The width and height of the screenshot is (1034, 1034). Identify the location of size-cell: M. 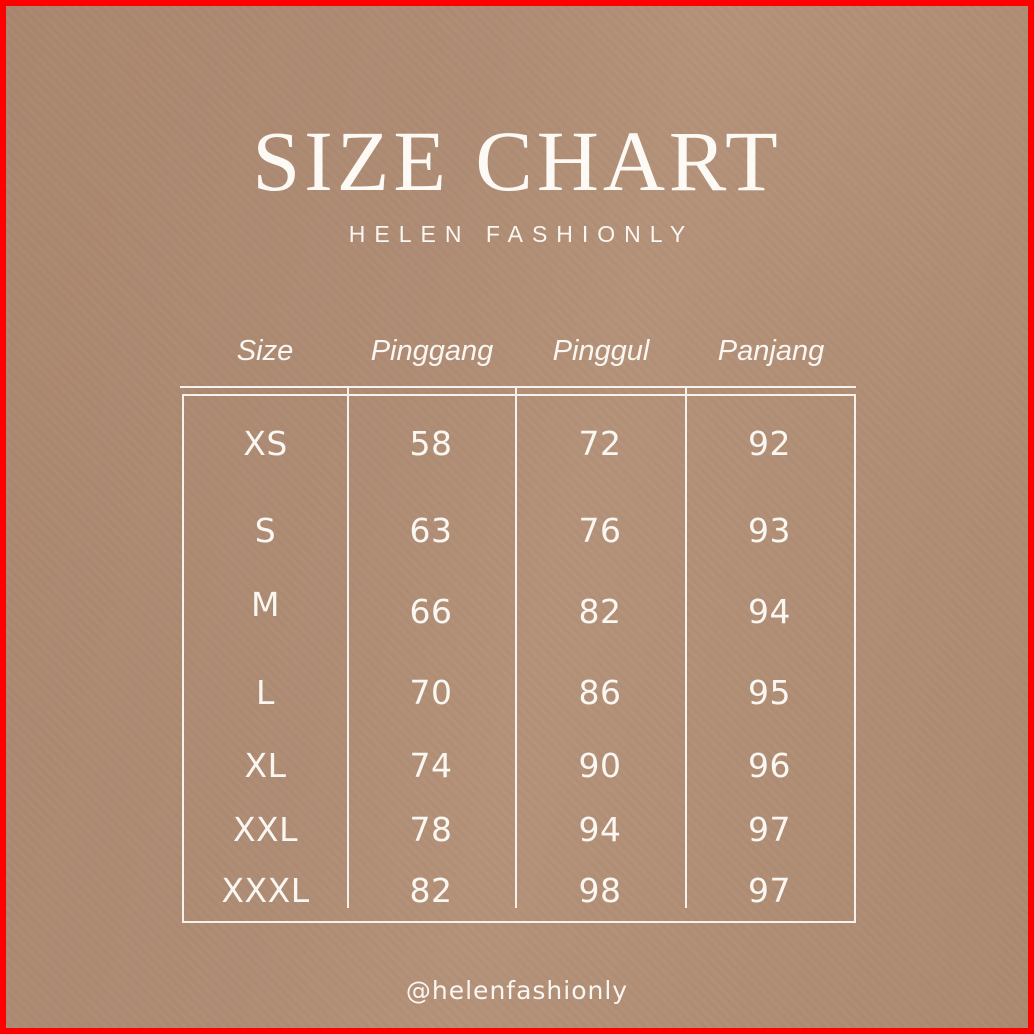
(265, 604).